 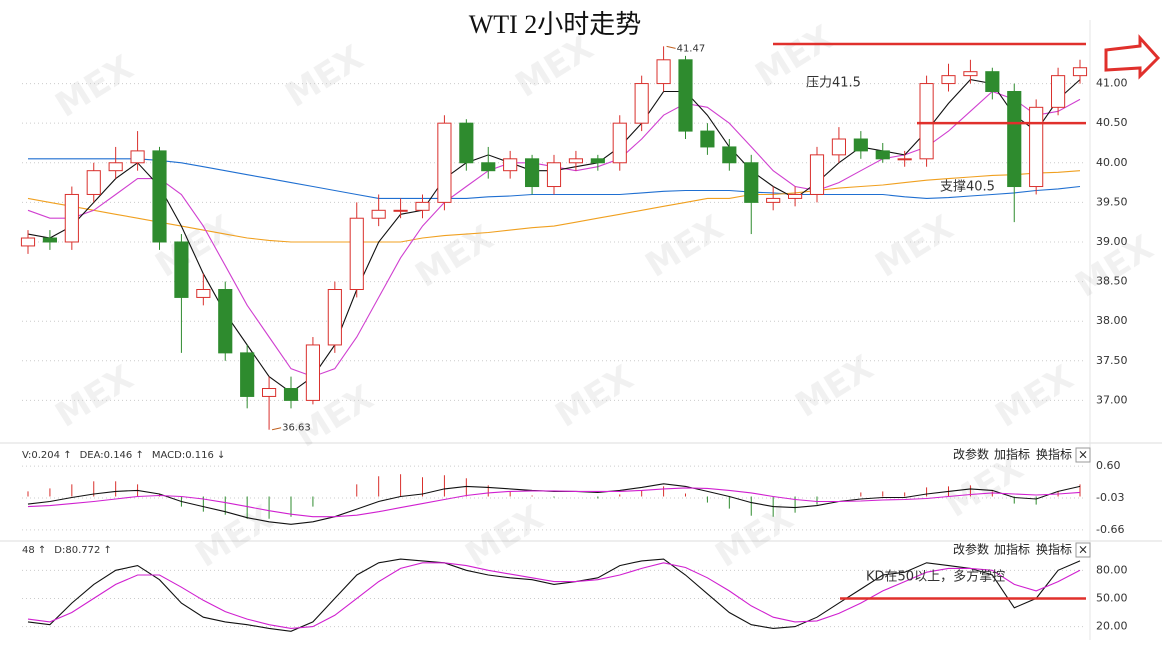 What do you see at coordinates (83, 550) in the screenshot?
I see `legend-entry: D:80.772 ↑` at bounding box center [83, 550].